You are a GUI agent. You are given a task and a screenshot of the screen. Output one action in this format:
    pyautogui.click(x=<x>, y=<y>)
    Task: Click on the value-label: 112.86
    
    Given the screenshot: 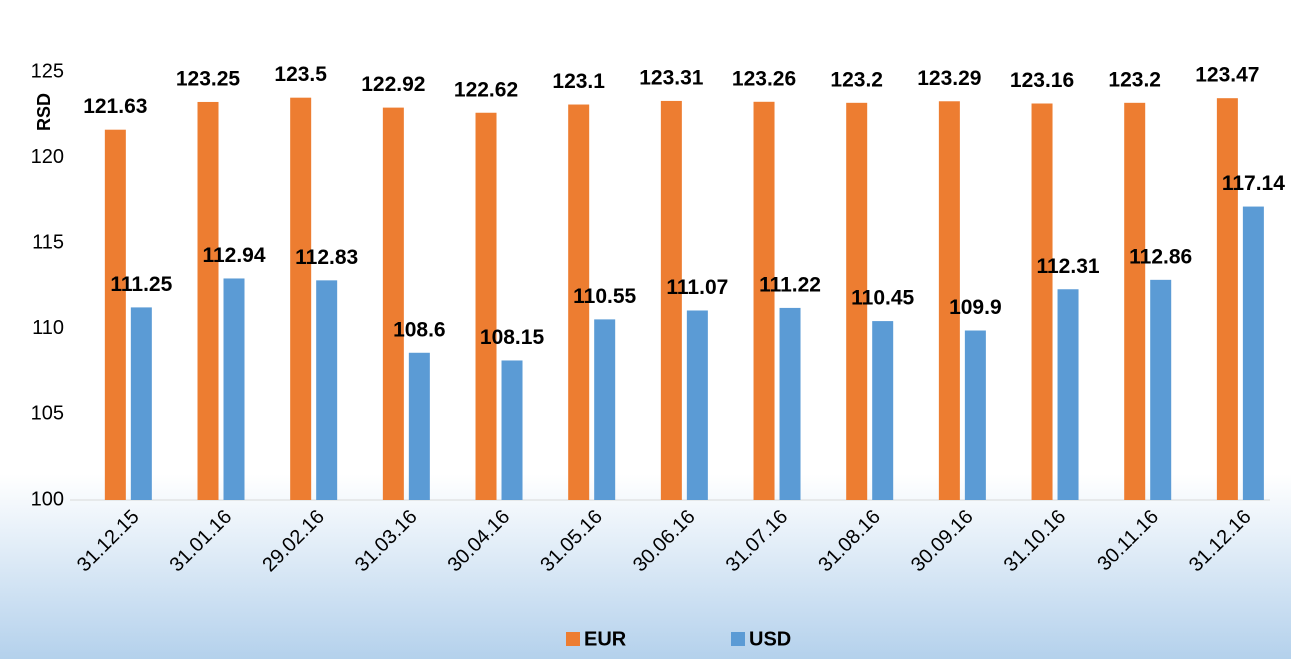 What is the action you would take?
    pyautogui.click(x=1160, y=256)
    